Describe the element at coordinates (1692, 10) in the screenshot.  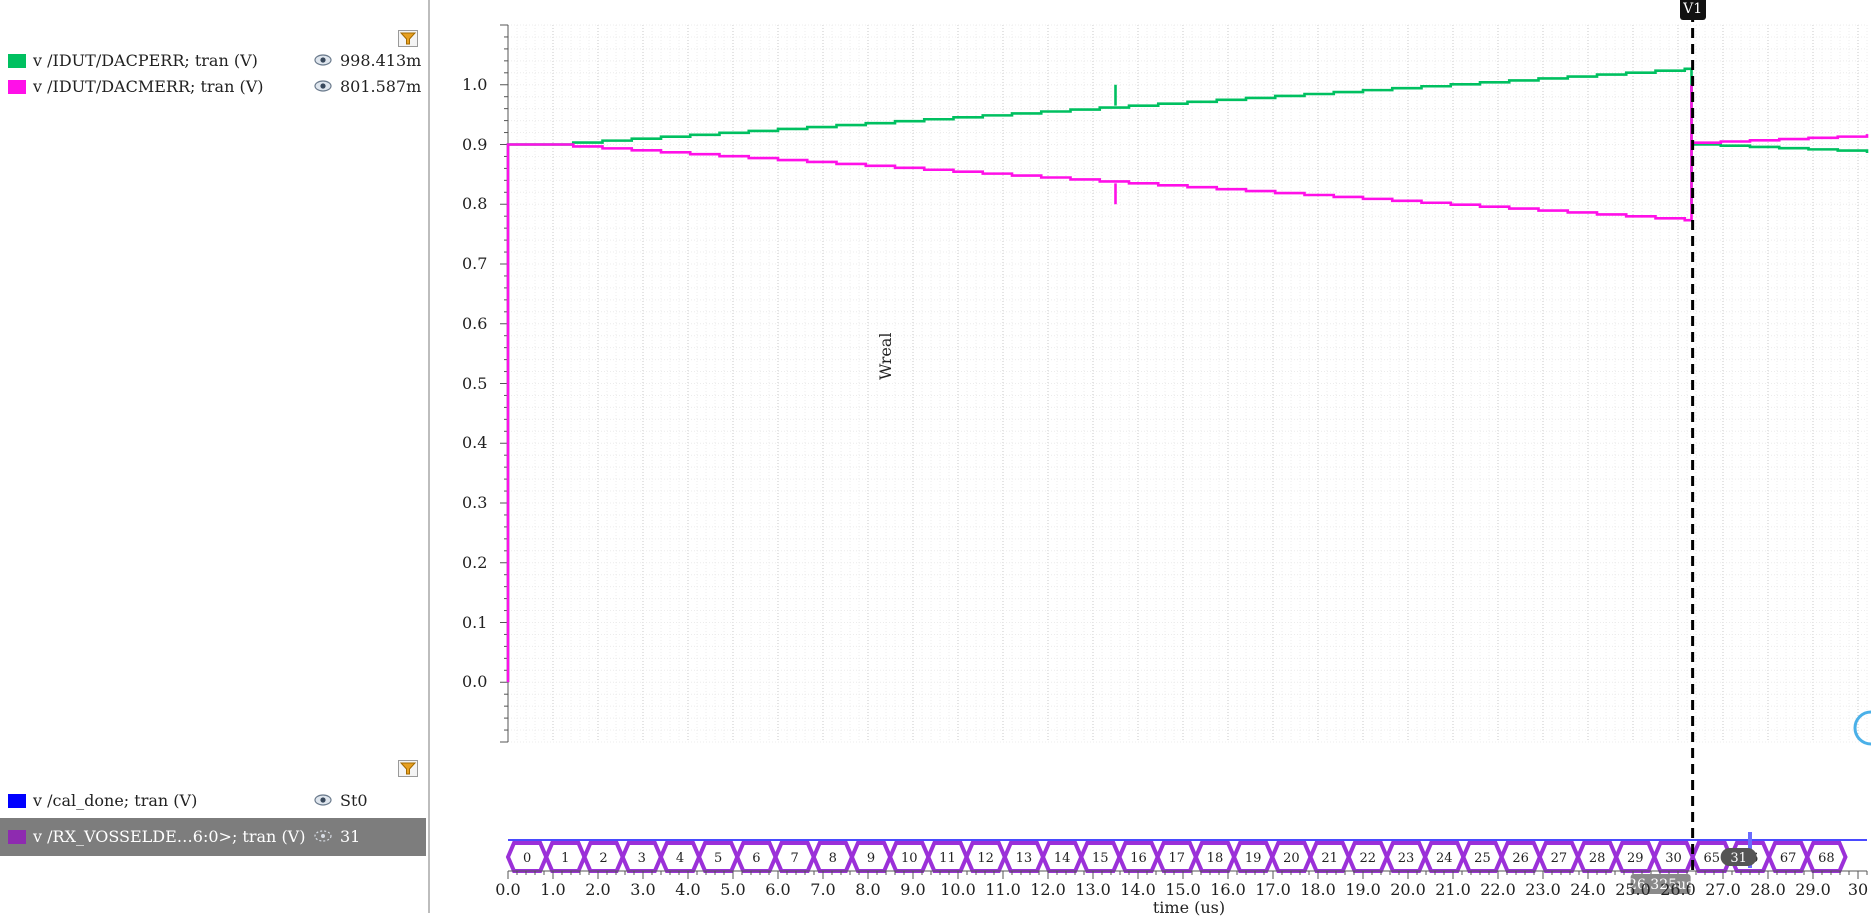
I see `cursor-v1-handle: V1` at that location.